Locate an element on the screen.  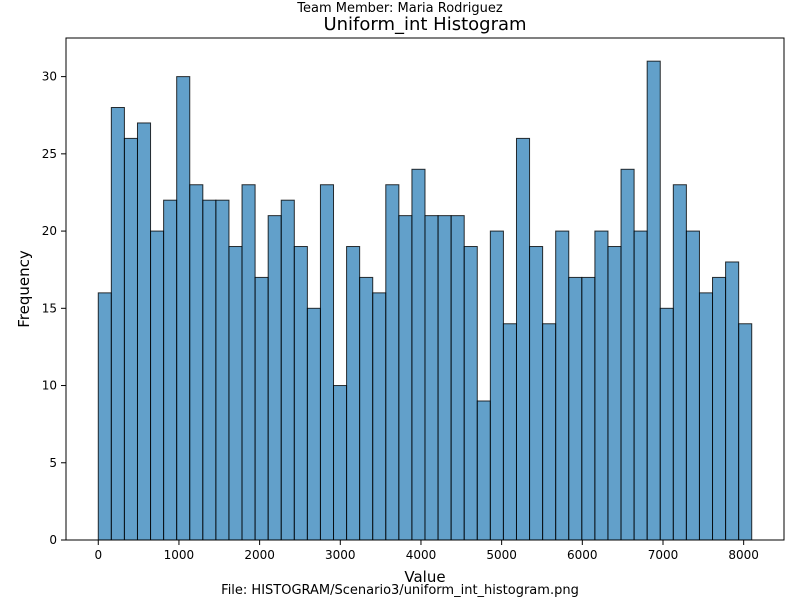
x-tick-label: 8000 is located at coordinates (743, 555).